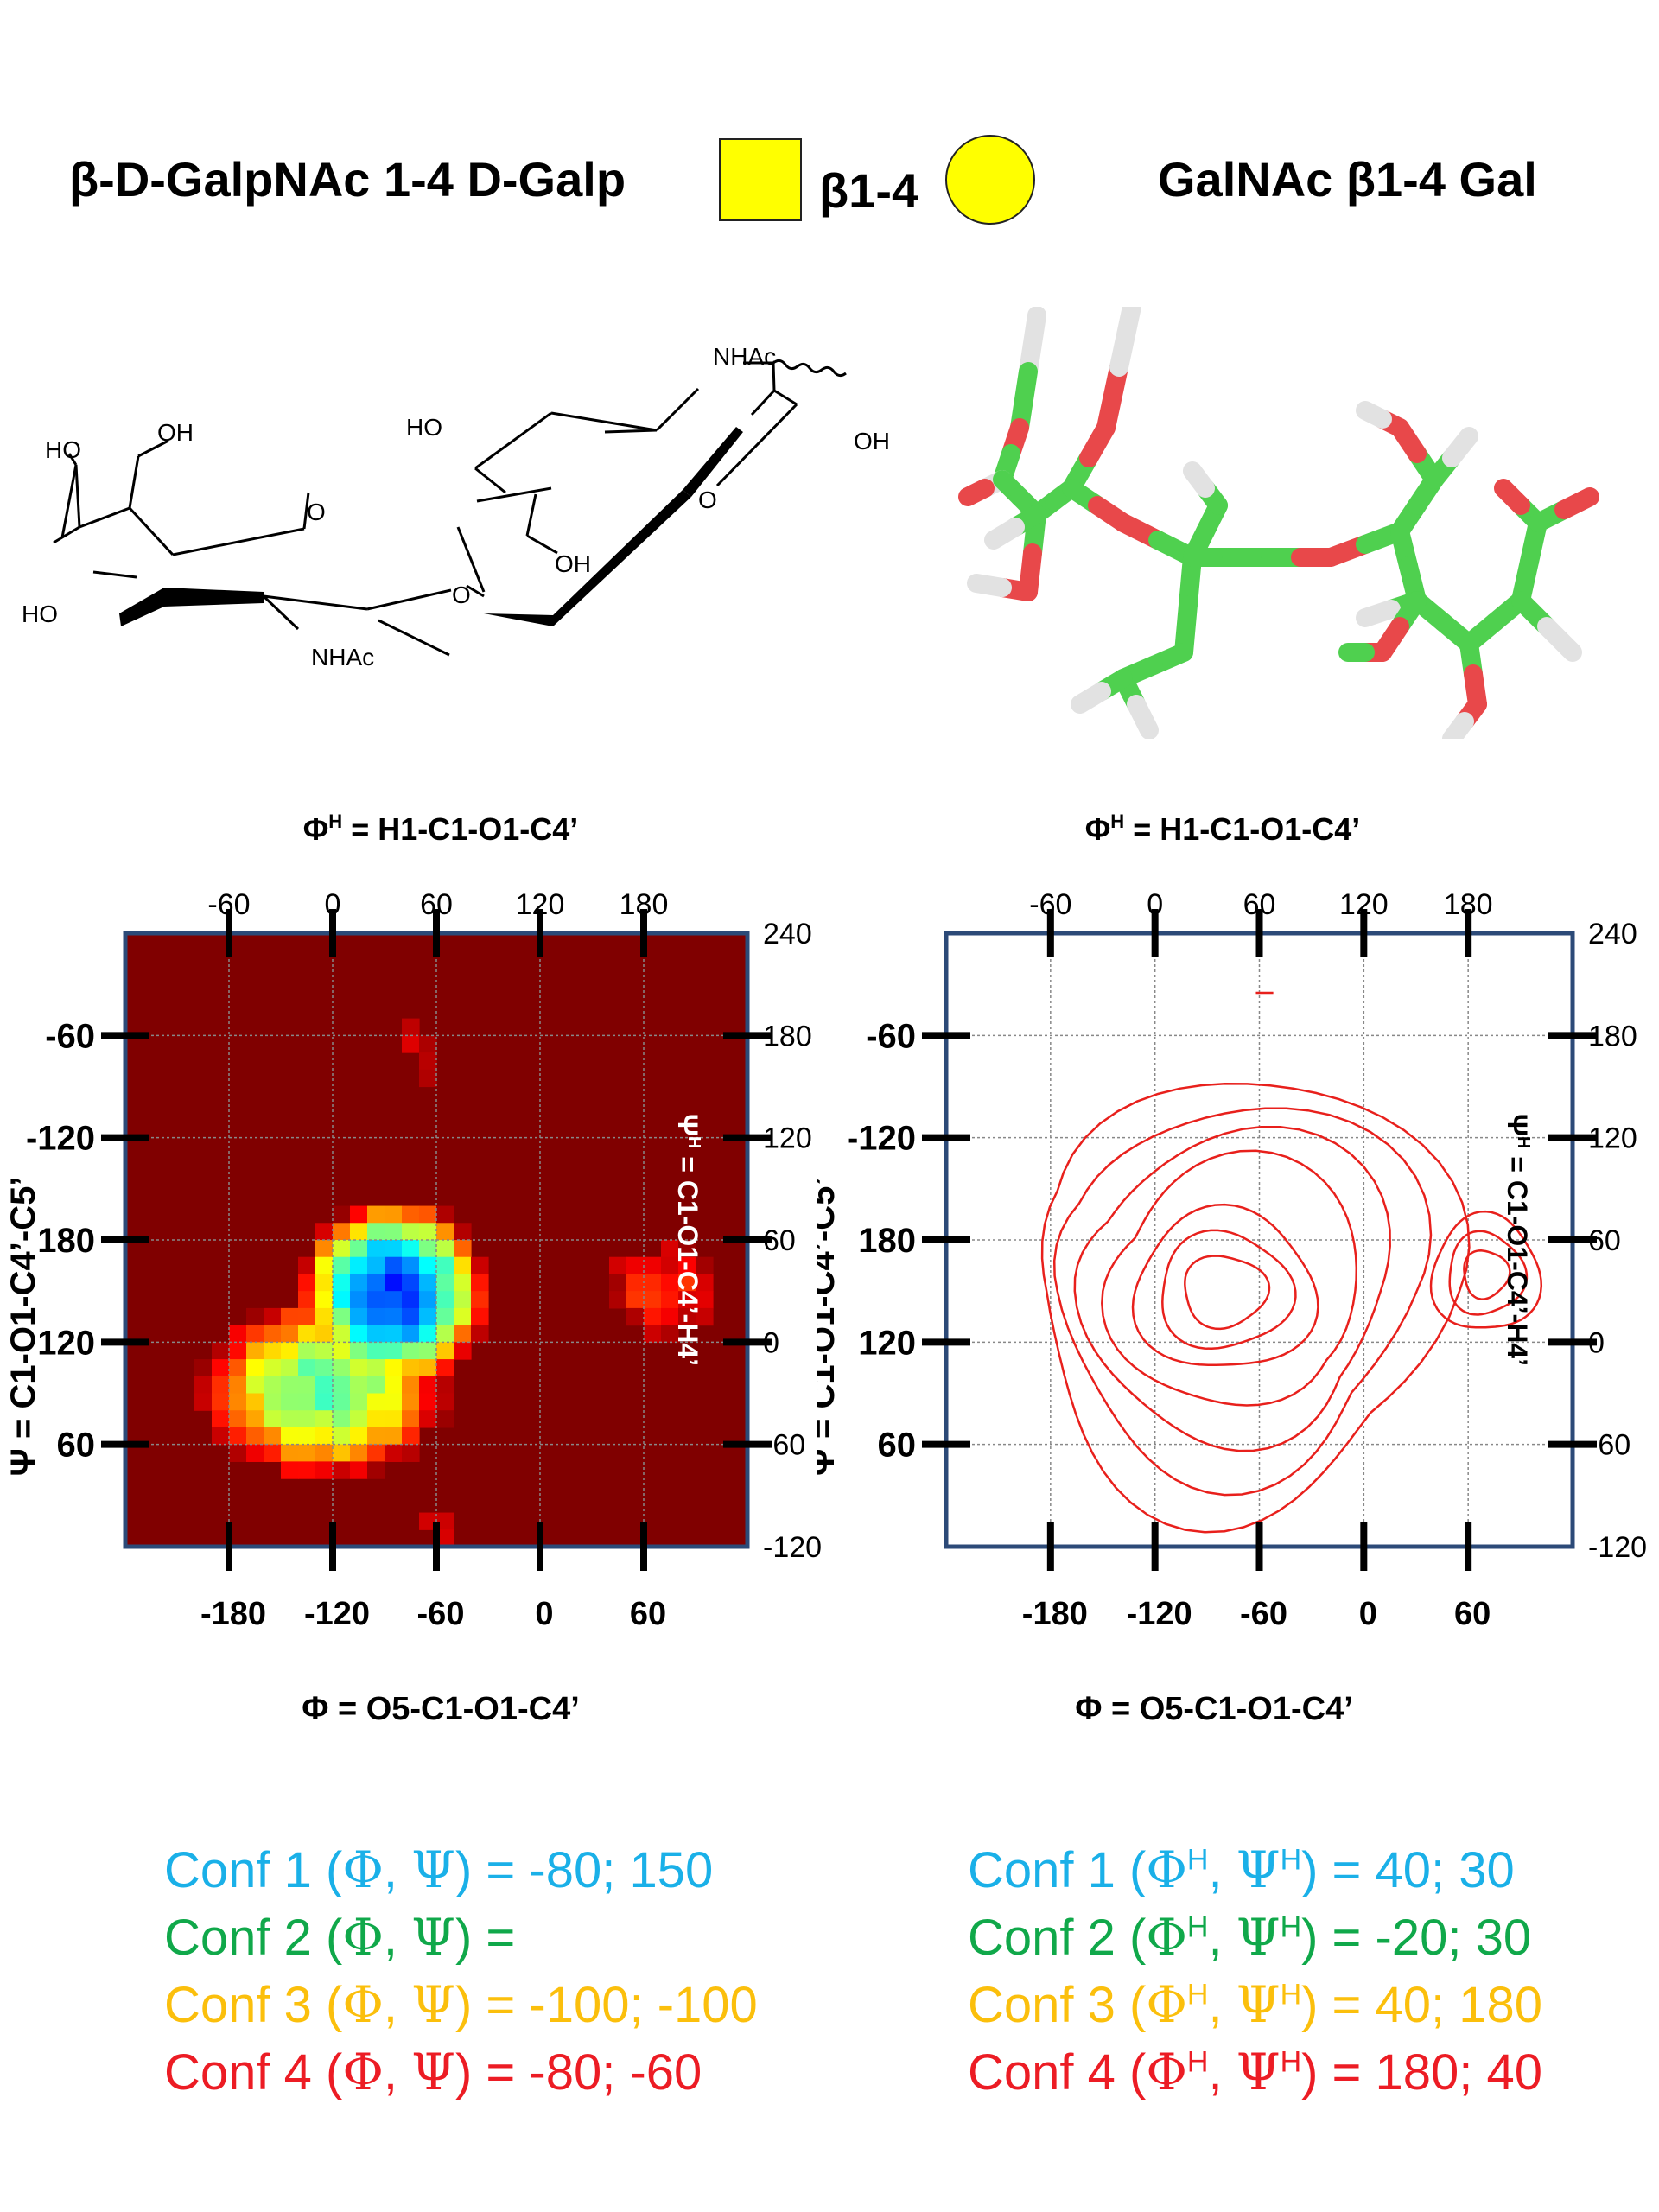  What do you see at coordinates (333, 905) in the screenshot?
I see `top-tick-label: 0` at bounding box center [333, 905].